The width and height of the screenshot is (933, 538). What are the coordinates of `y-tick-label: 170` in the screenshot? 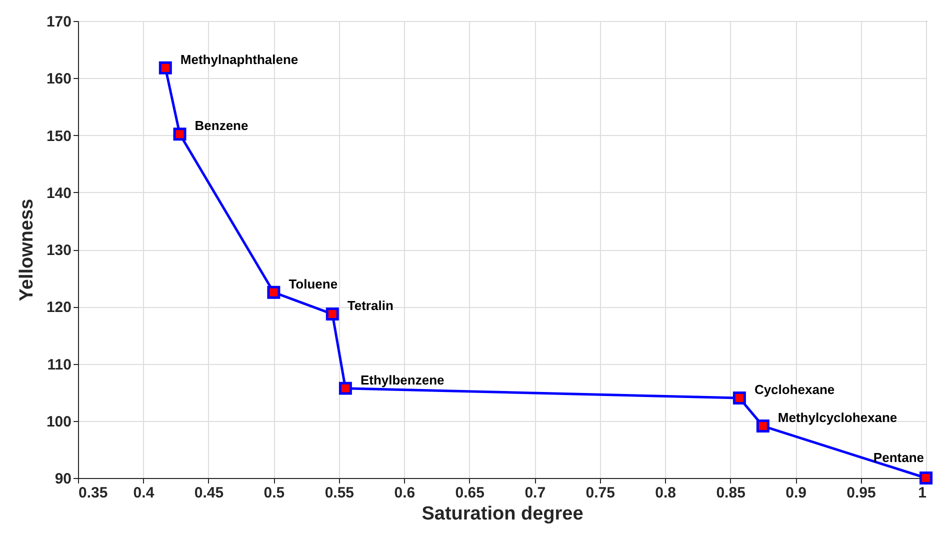 It's located at (59, 22).